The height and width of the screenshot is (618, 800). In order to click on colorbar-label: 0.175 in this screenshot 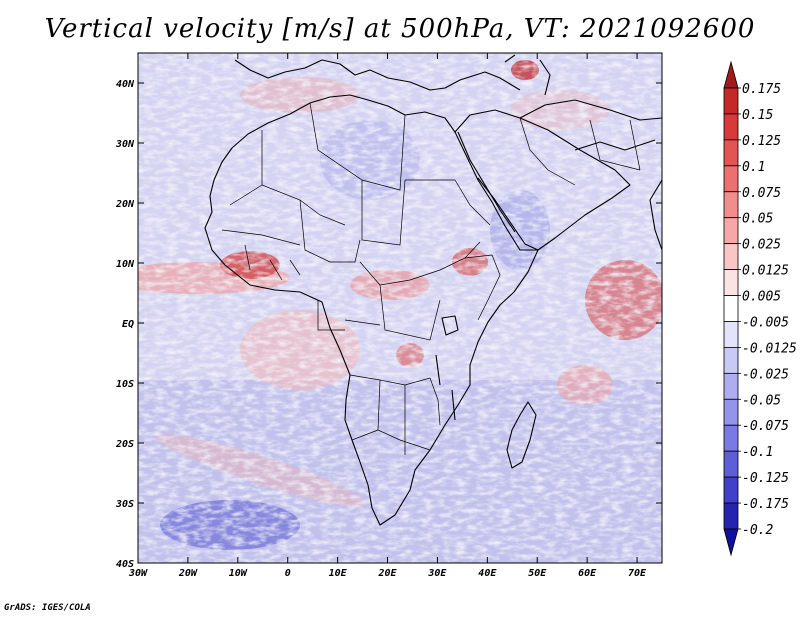, I will do `click(761, 89)`.